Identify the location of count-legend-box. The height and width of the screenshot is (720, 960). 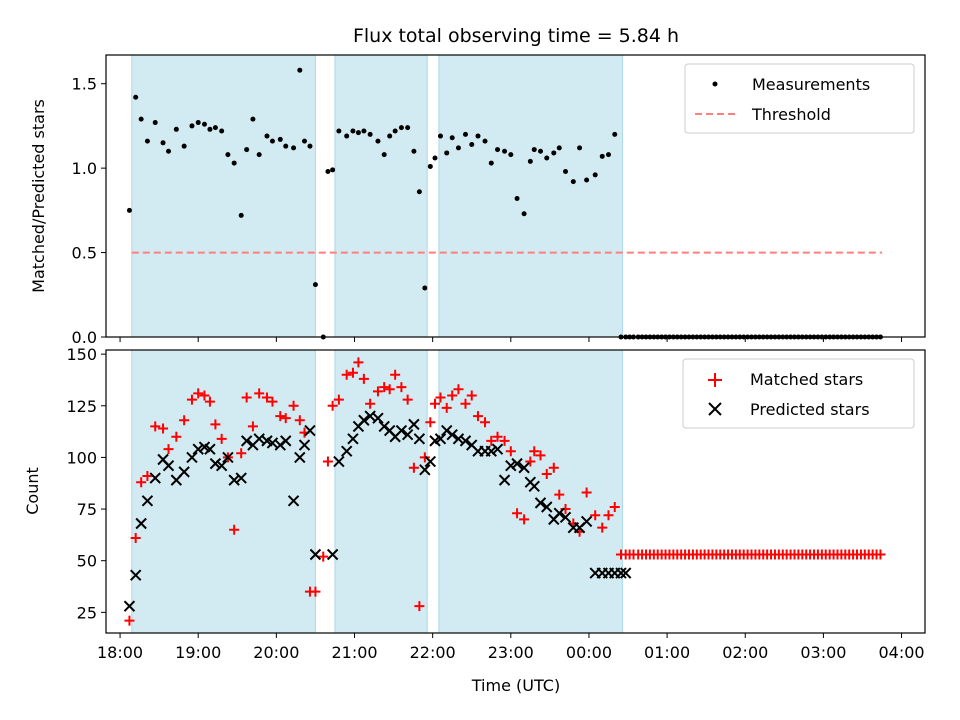
(798, 393).